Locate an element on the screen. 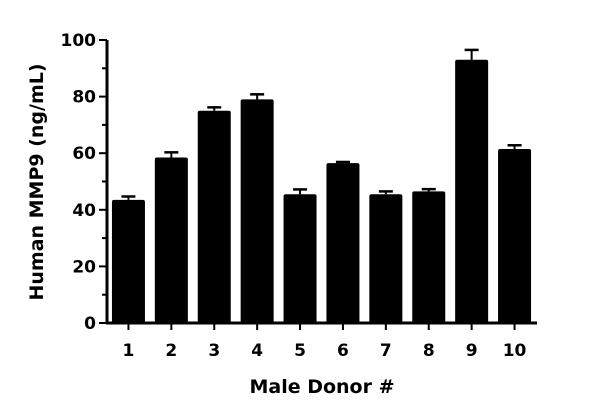 This screenshot has height=420, width=600. x-tick-label: 1 is located at coordinates (129, 351).